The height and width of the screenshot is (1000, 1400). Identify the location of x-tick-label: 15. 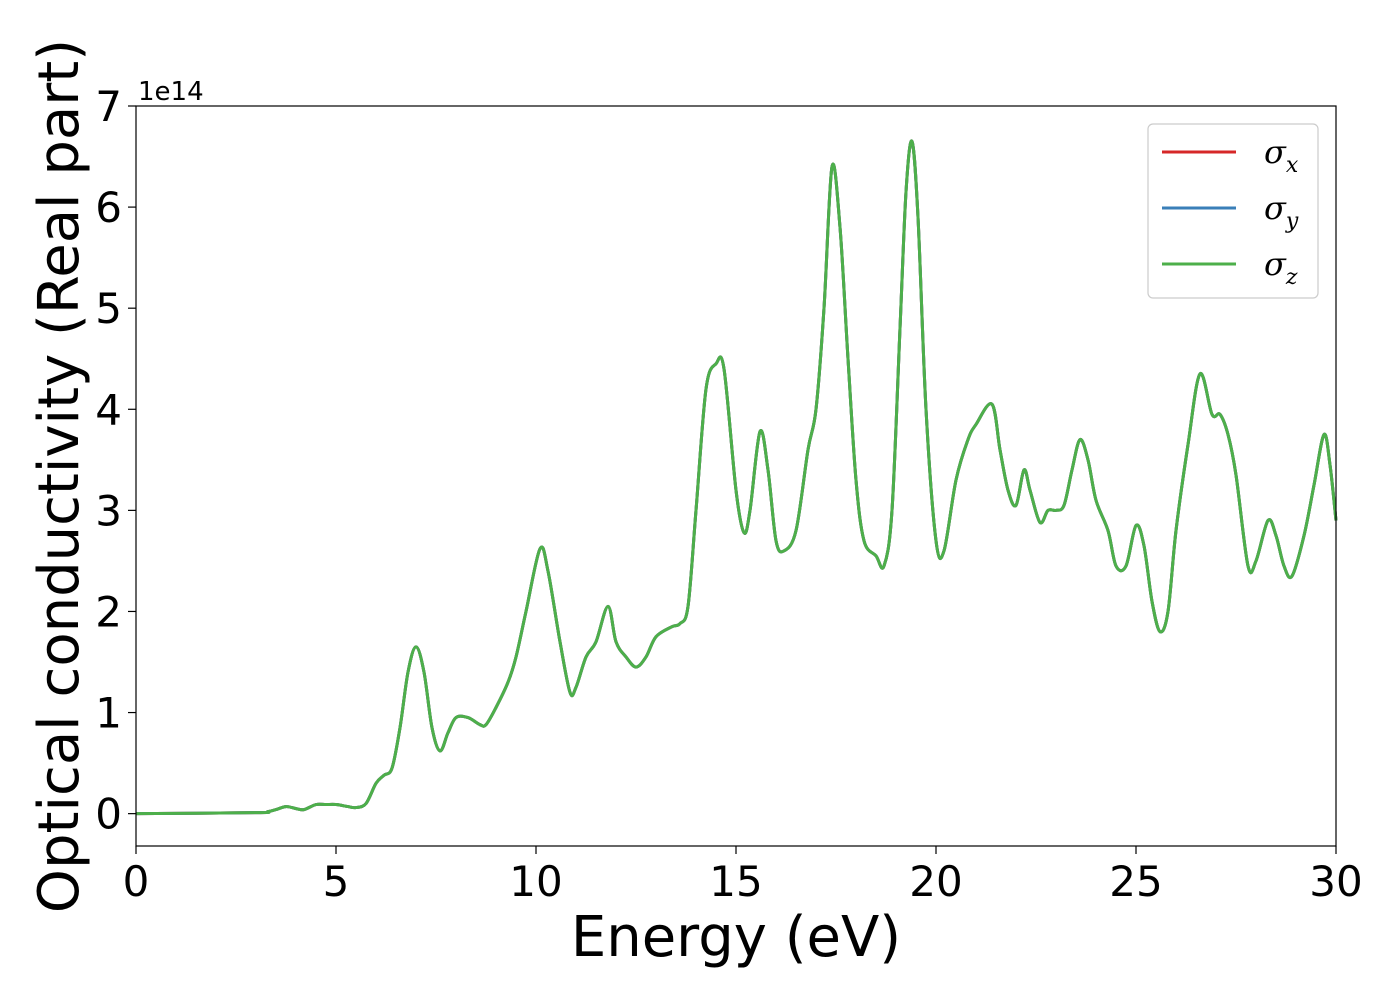
(735, 881).